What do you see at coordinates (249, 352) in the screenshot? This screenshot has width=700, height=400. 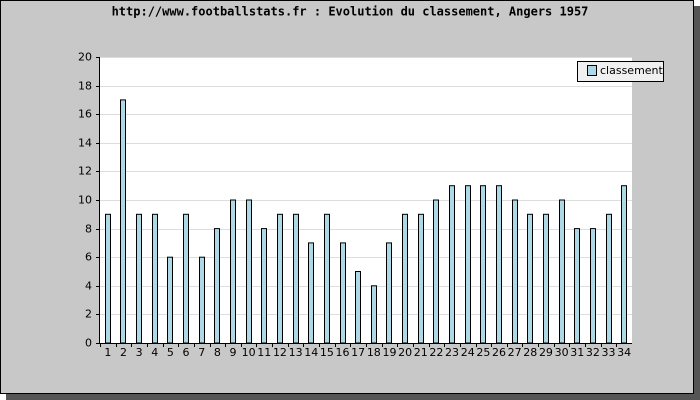 I see `x-tick-label: 10` at bounding box center [249, 352].